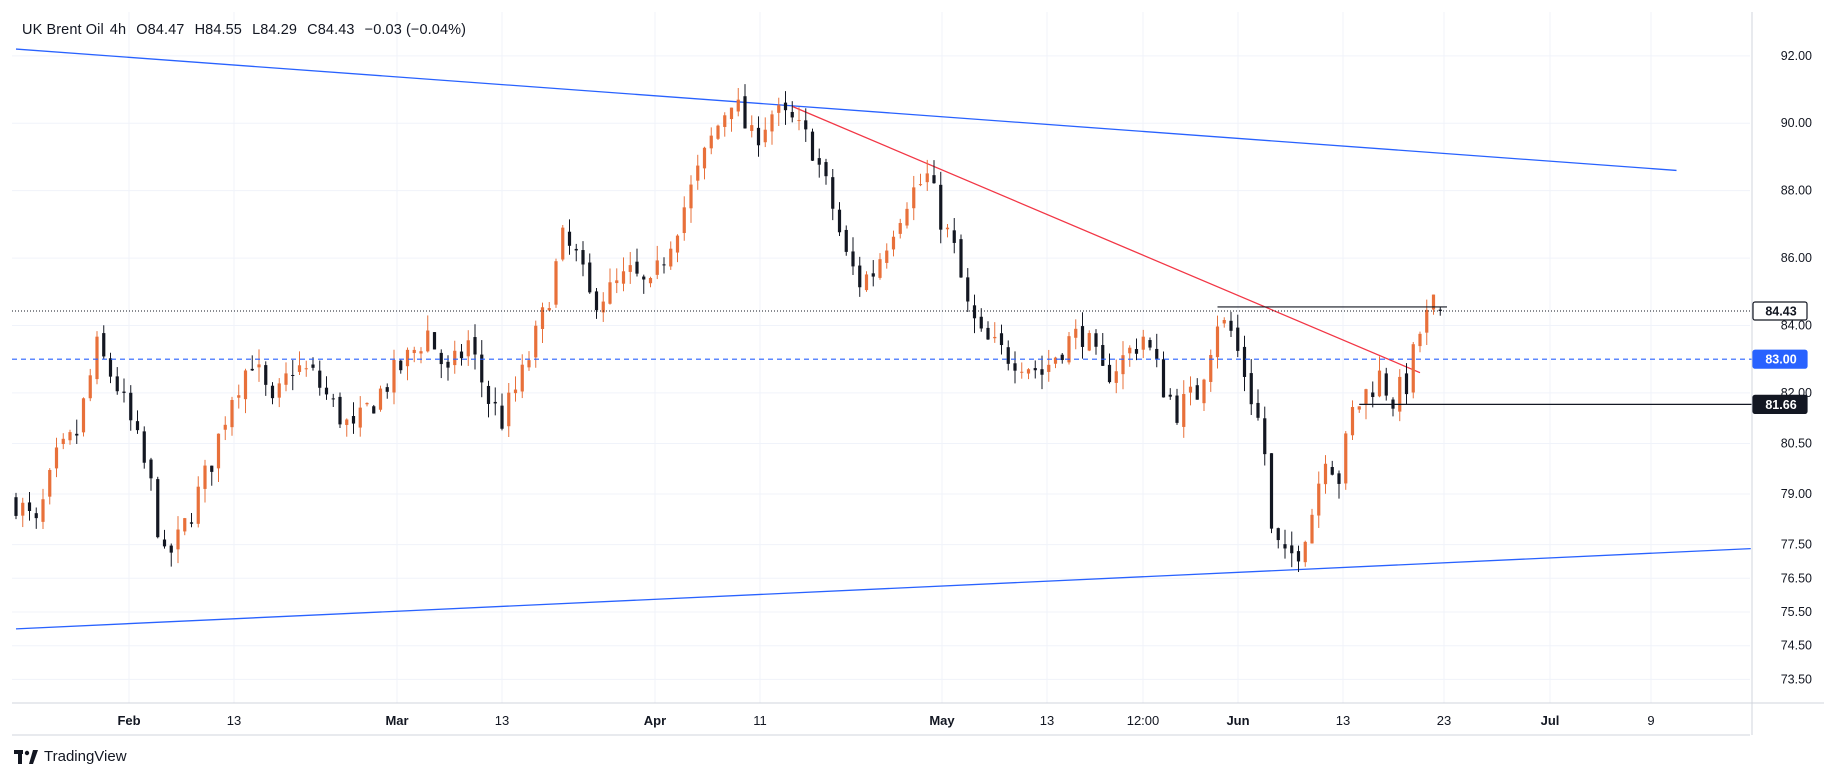 The width and height of the screenshot is (1824, 780). What do you see at coordinates (883, 588) in the screenshot?
I see `trendline-lower-channel` at bounding box center [883, 588].